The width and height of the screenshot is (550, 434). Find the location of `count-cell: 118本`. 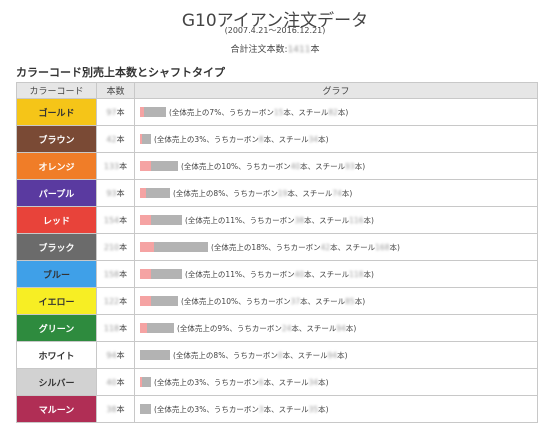

count-cell: 118本 is located at coordinates (115, 328).